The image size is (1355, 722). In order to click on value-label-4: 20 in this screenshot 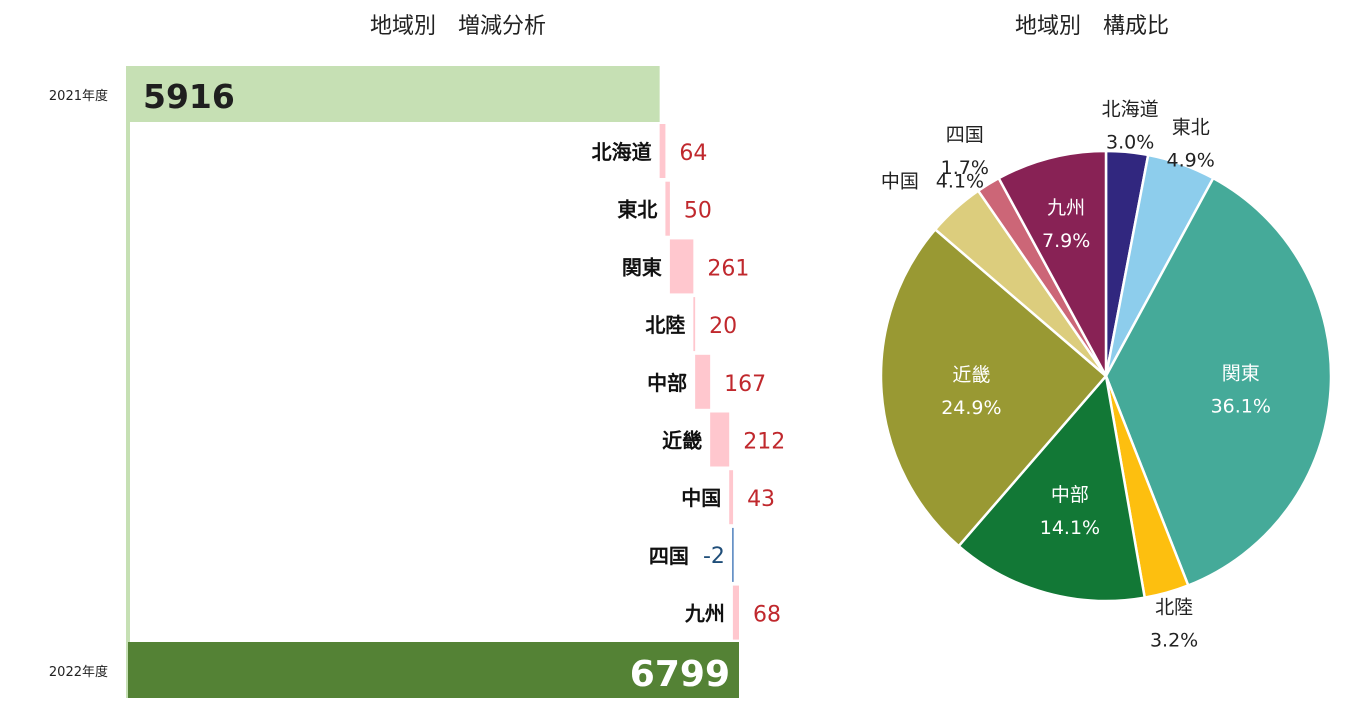, I will do `click(723, 326)`.